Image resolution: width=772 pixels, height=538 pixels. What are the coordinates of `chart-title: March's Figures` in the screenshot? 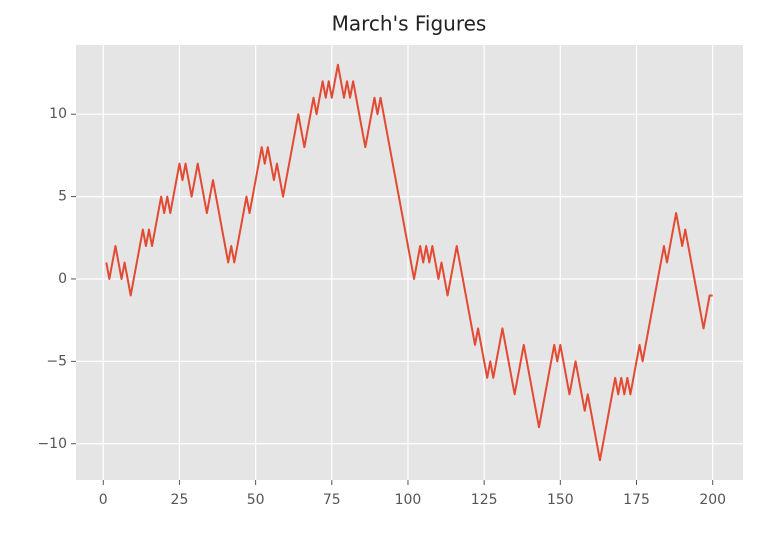 It's located at (409, 24).